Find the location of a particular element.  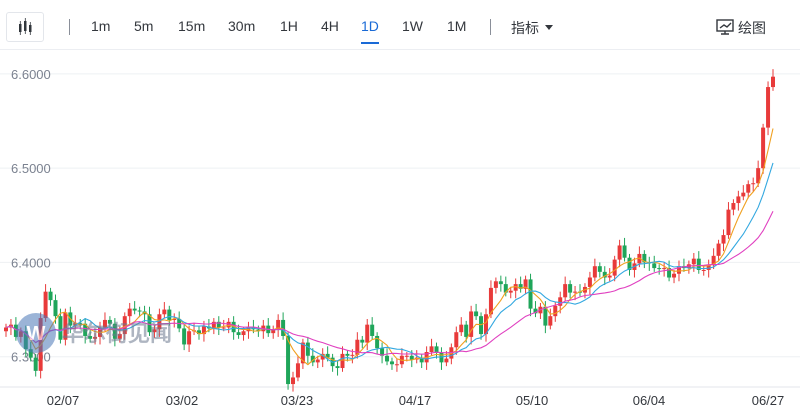

timeframe-1mo: 1M is located at coordinates (457, 26).